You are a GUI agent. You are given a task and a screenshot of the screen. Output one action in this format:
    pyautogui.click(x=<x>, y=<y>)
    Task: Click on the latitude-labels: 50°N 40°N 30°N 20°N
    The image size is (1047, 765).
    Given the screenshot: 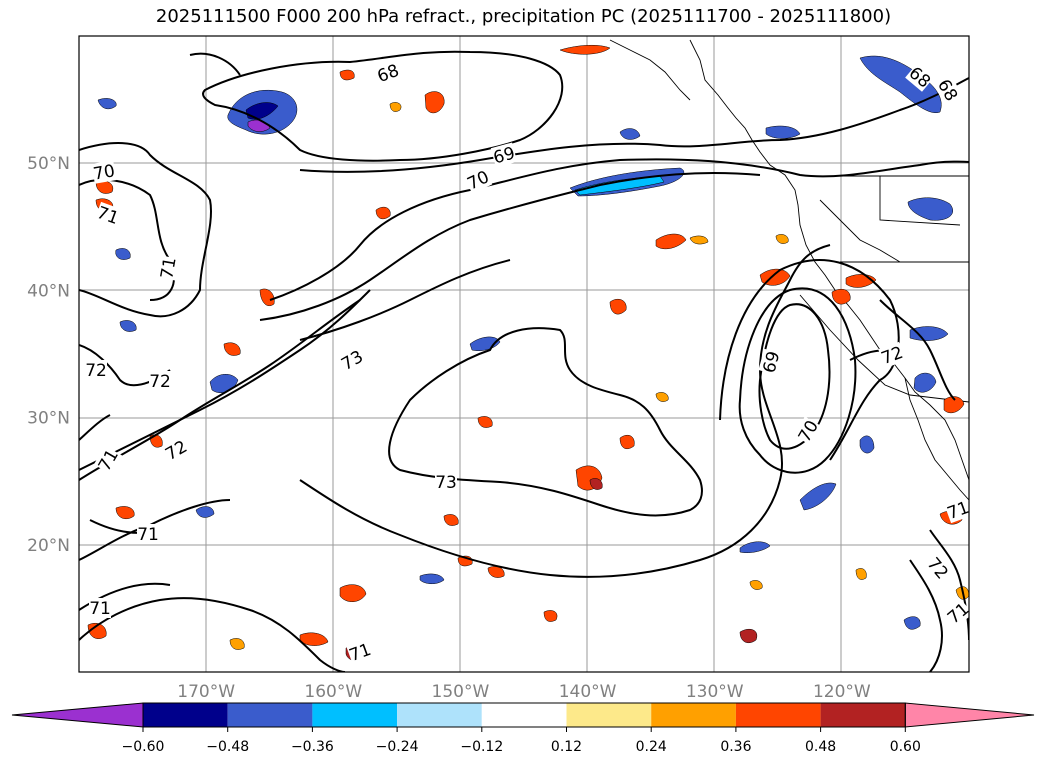 What is the action you would take?
    pyautogui.click(x=48, y=355)
    